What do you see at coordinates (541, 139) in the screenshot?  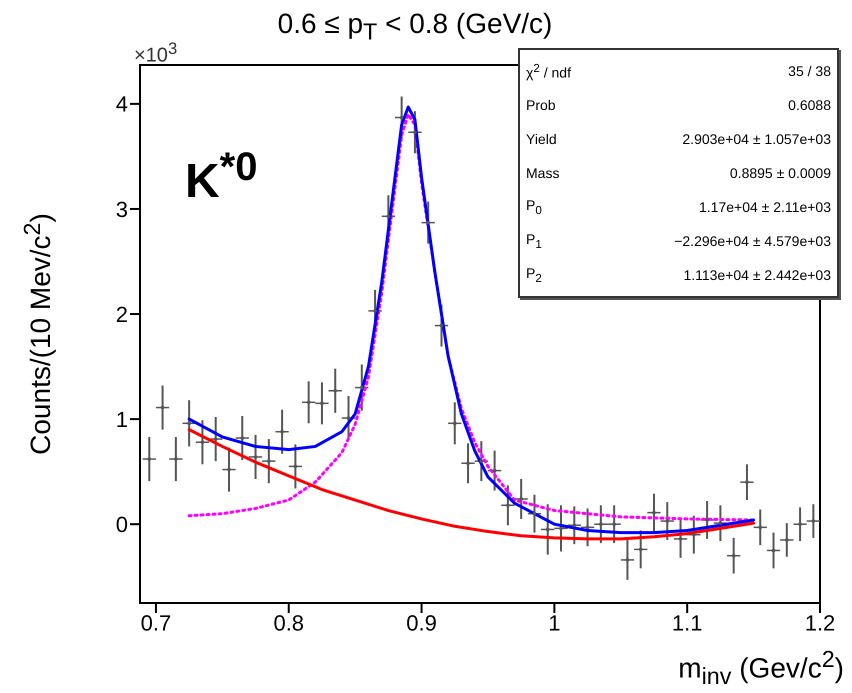 I see `annotation: Yield` at bounding box center [541, 139].